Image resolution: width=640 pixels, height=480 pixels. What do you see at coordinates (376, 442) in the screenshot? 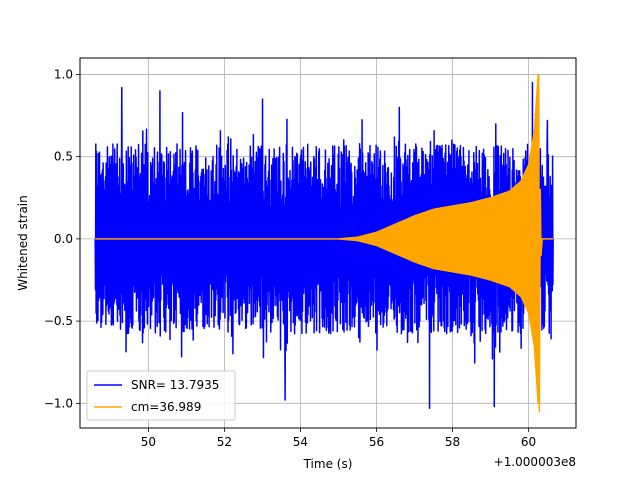
I see `x-tick-label: 56` at bounding box center [376, 442].